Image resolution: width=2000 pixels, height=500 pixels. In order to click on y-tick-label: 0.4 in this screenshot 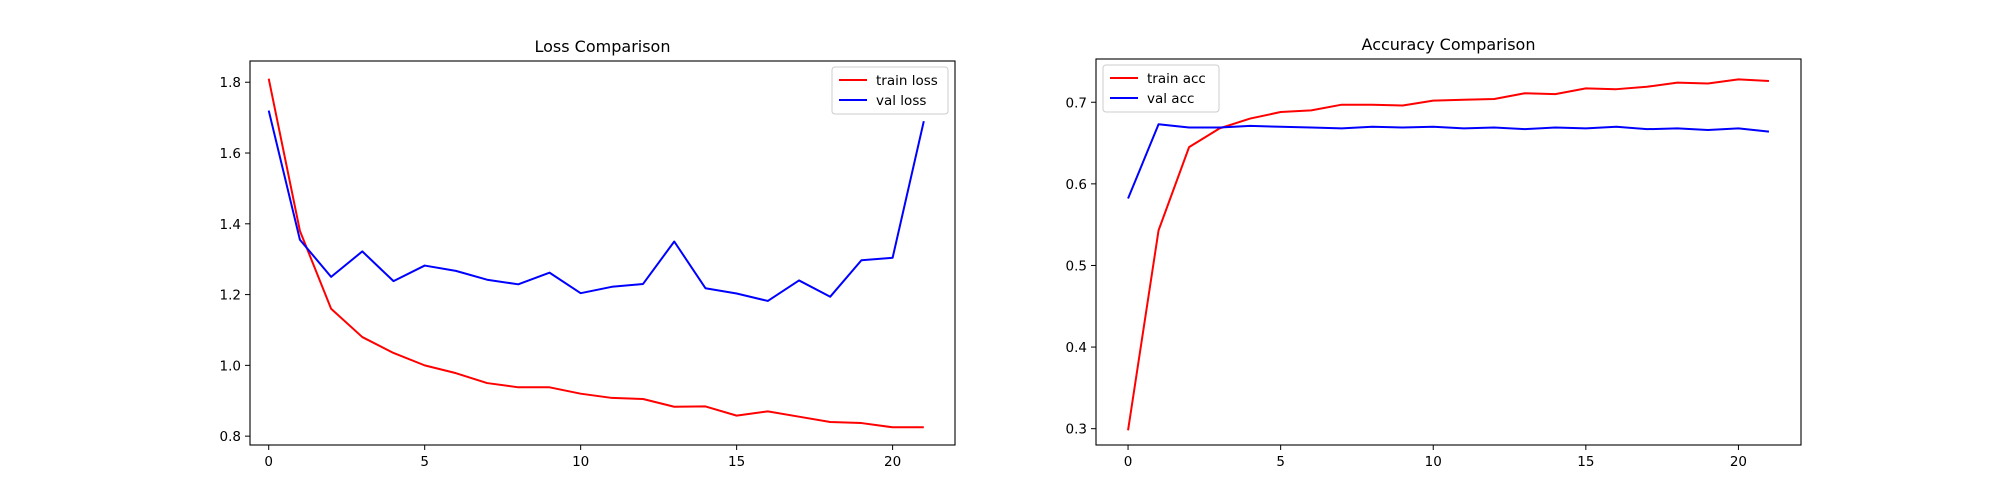, I will do `click(1076, 348)`.